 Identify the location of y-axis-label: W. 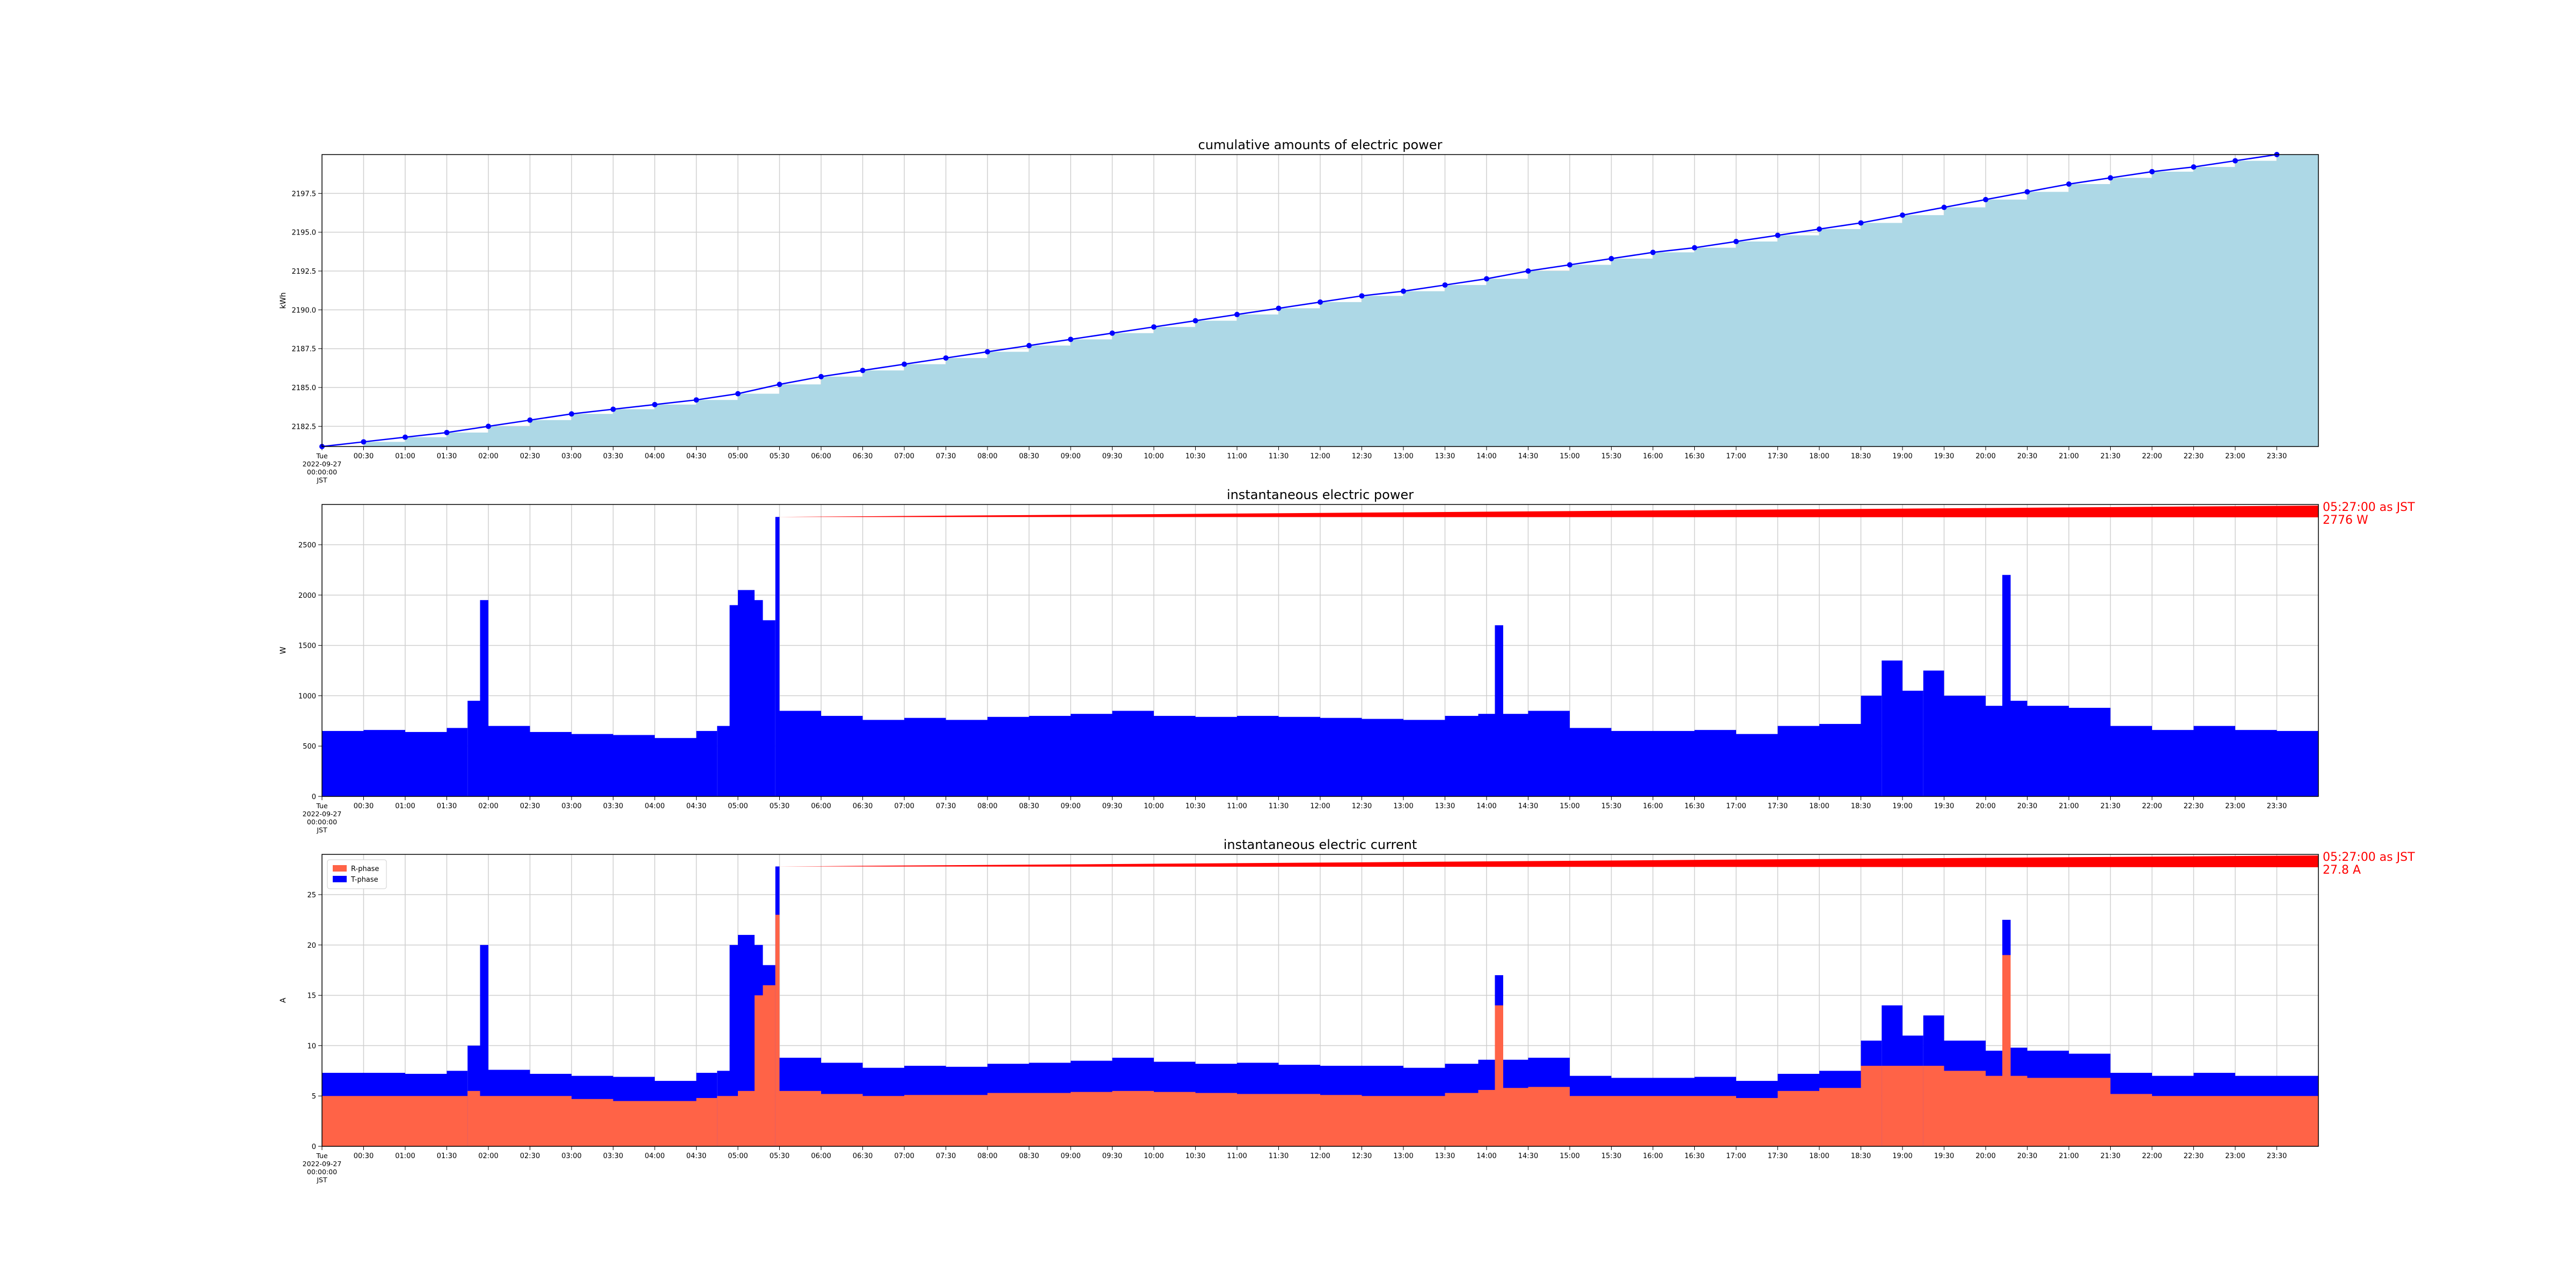
(283, 650).